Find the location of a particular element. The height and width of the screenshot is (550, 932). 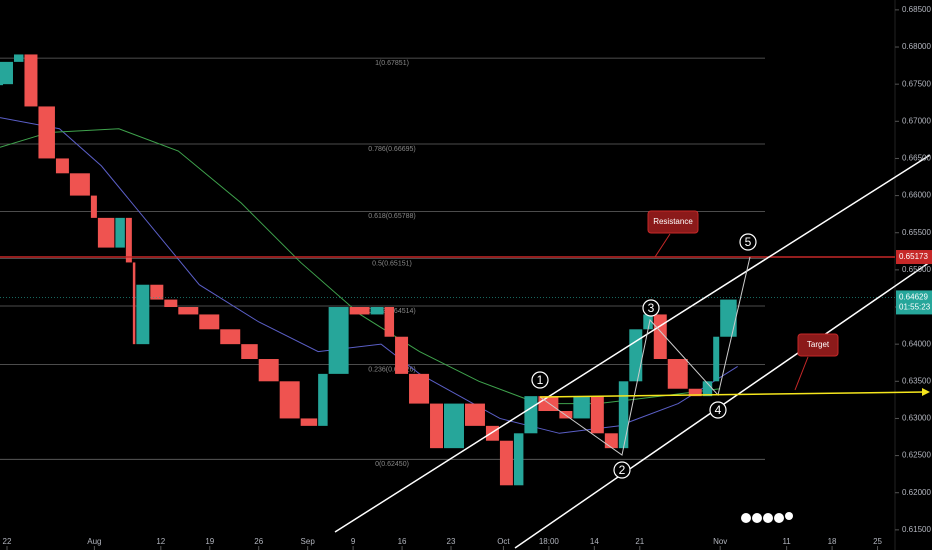

wave-label: 5 is located at coordinates (748, 242).